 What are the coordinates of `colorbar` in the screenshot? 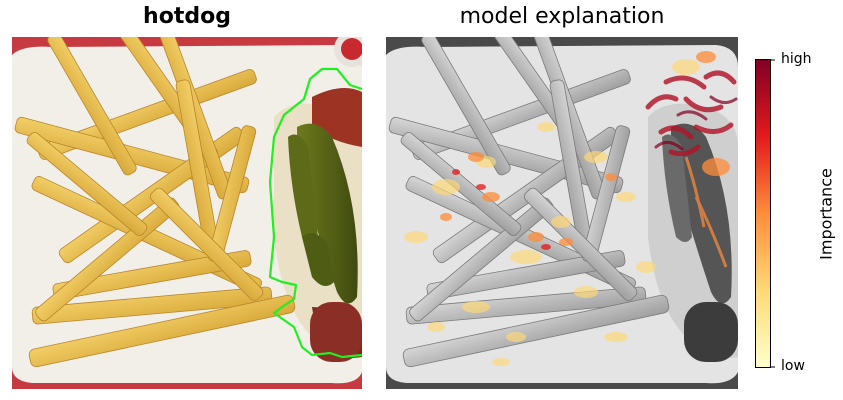 It's located at (765, 213).